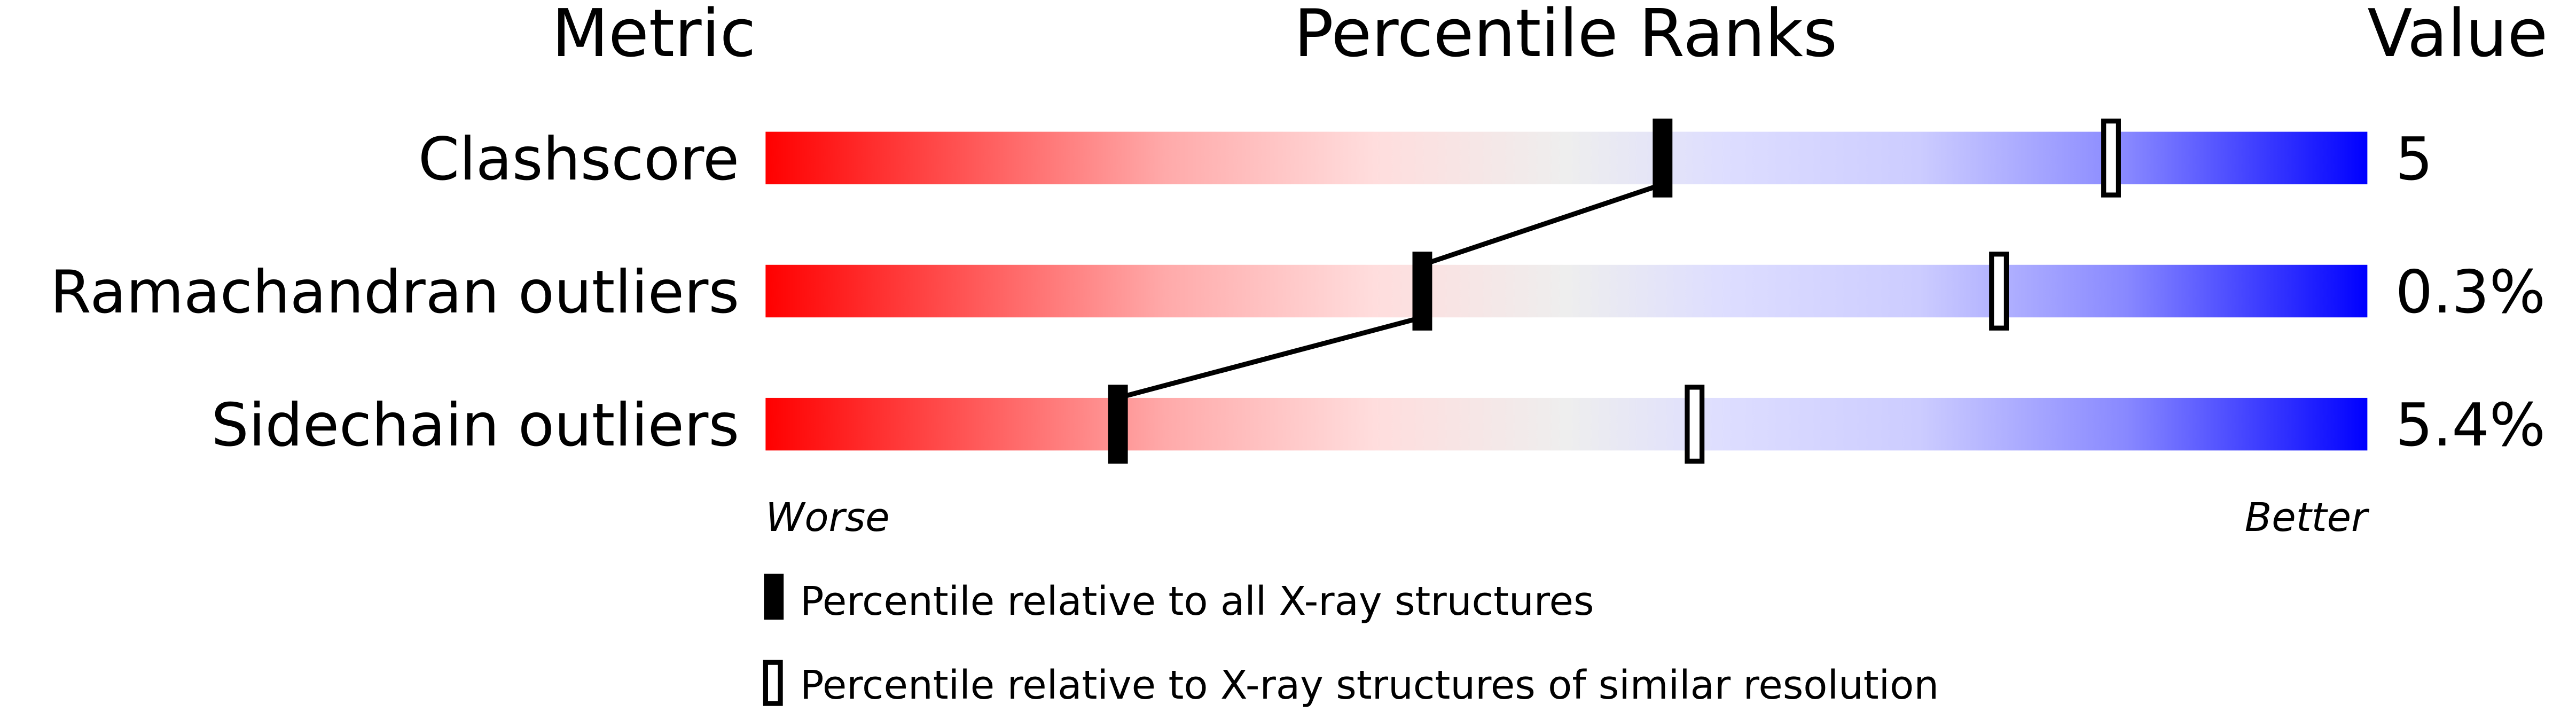 The image size is (2576, 712). I want to click on header-metric: Metric, so click(654, 36).